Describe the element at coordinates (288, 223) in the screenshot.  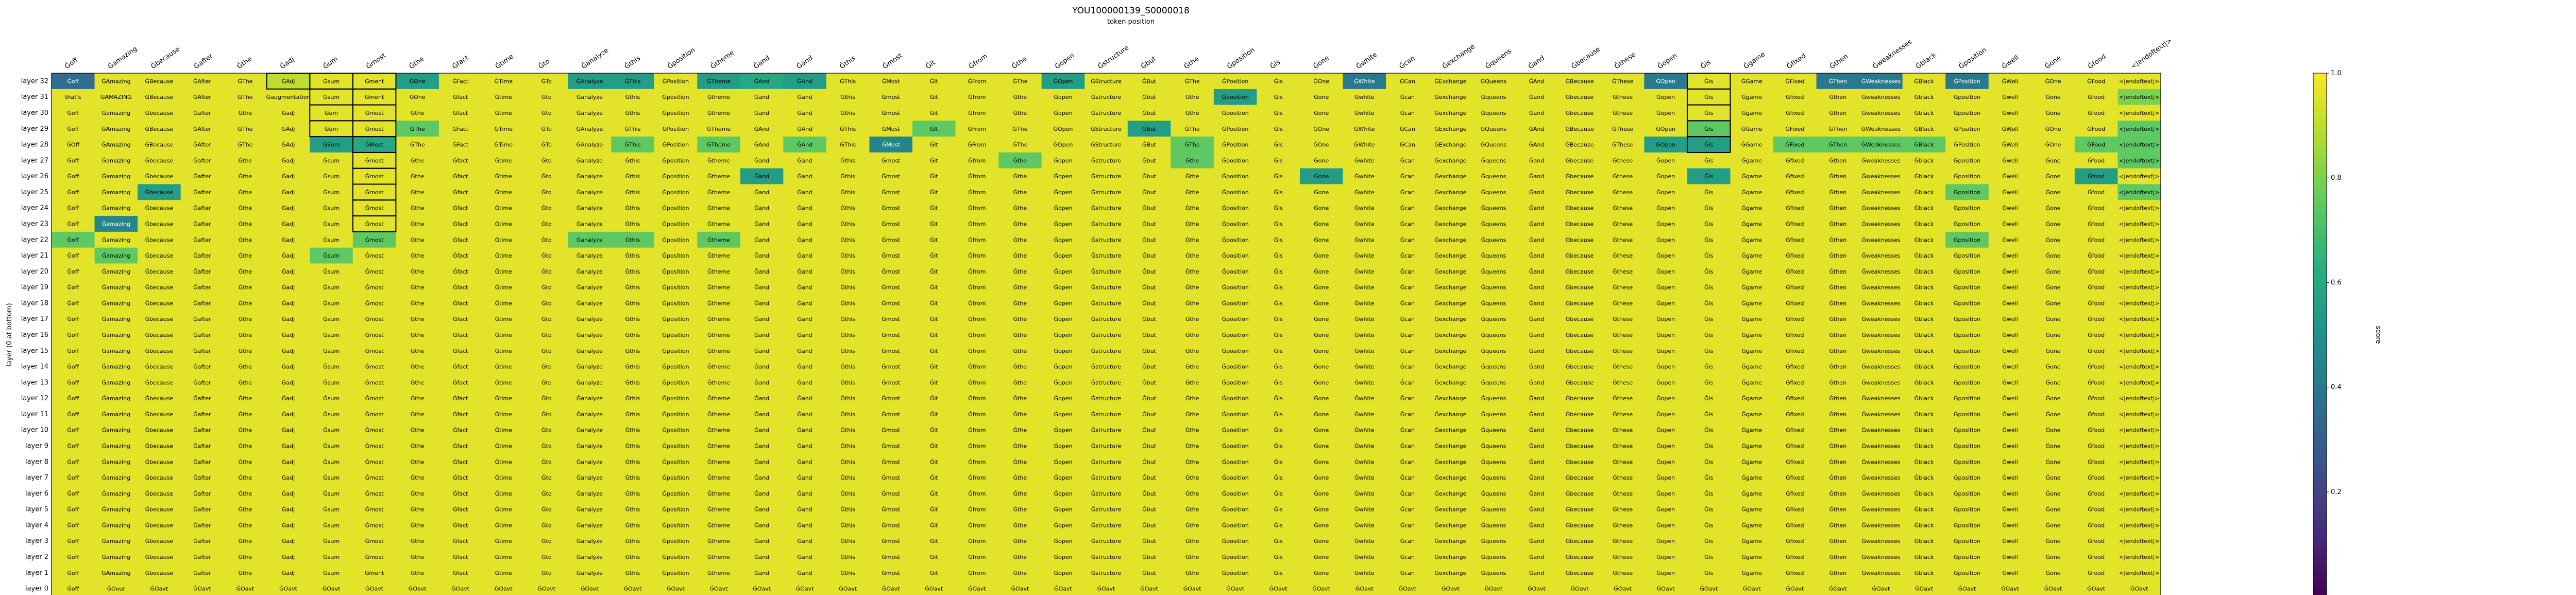
I see `cell-label: Ġadj` at that location.